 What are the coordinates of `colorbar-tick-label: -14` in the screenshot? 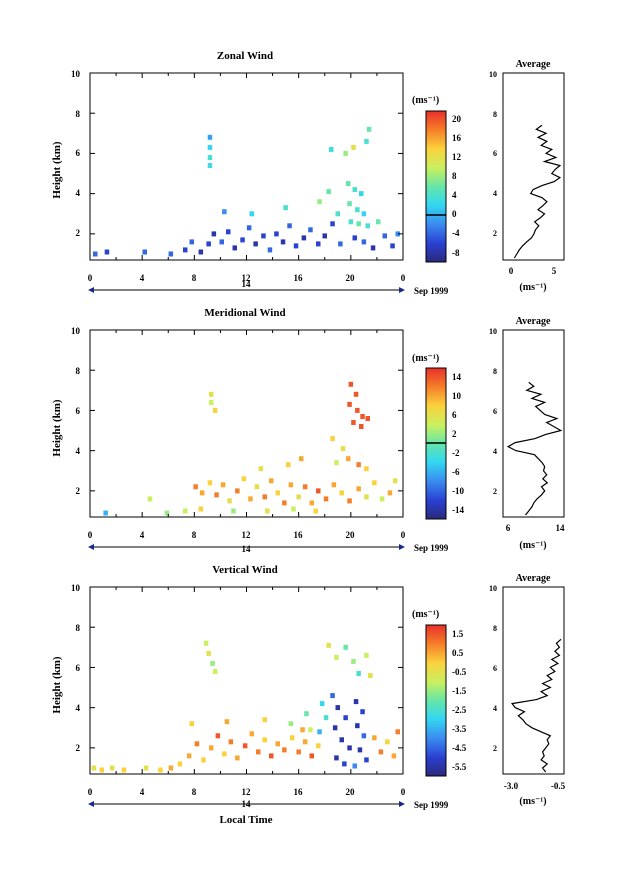 It's located at (458, 510).